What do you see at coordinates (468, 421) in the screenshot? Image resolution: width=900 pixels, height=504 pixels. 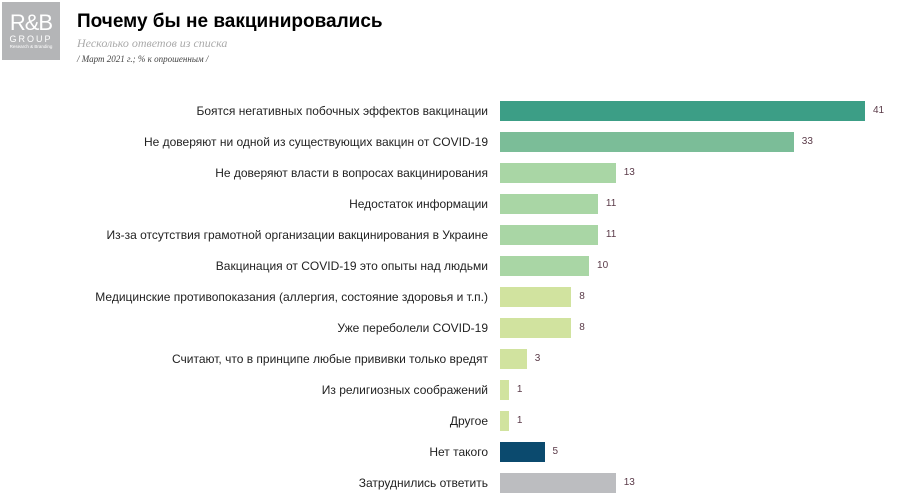 I see `category-label: Другое` at bounding box center [468, 421].